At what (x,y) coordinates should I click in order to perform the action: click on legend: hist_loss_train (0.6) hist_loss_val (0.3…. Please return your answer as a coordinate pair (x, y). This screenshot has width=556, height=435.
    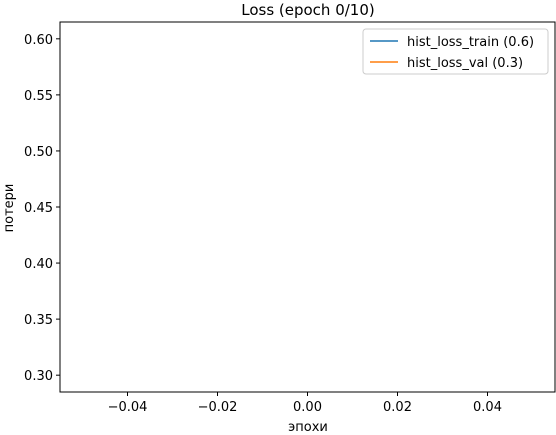
    Looking at the image, I should click on (455, 51).